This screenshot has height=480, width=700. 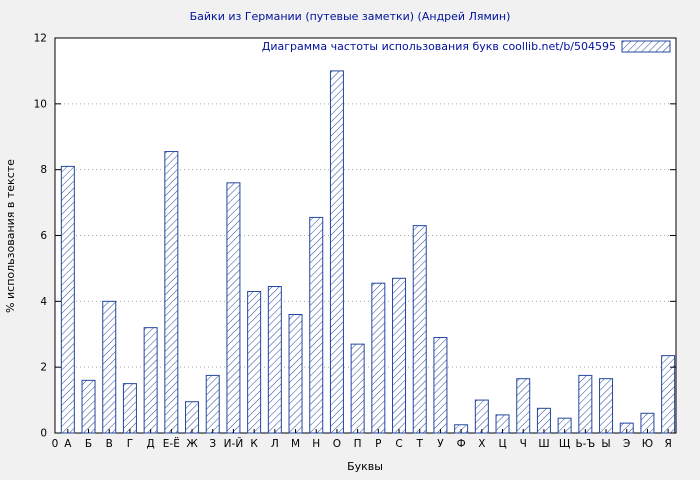 I want to click on x-tick-label: У, so click(x=440, y=444).